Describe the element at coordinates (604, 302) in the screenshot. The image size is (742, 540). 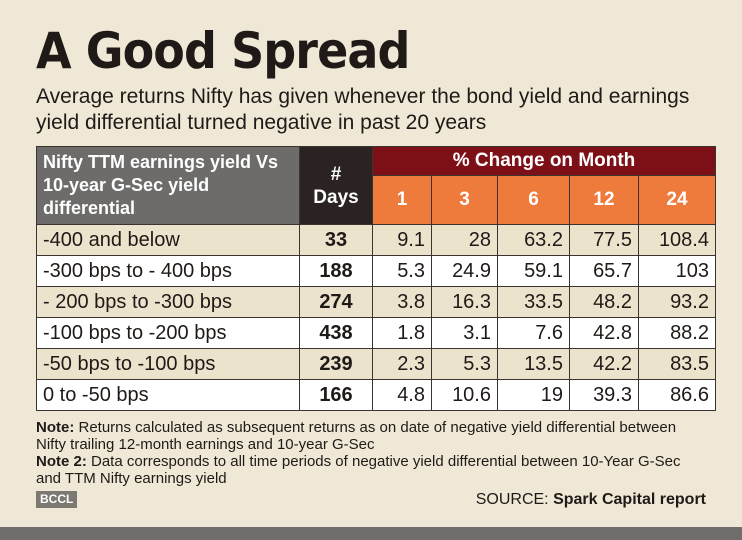
I see `cell-month-12: 48.2` at that location.